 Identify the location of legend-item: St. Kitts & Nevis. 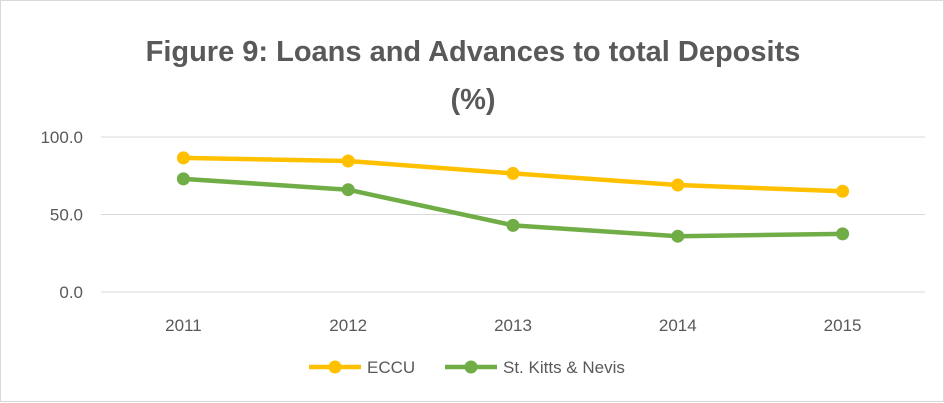
(535, 367).